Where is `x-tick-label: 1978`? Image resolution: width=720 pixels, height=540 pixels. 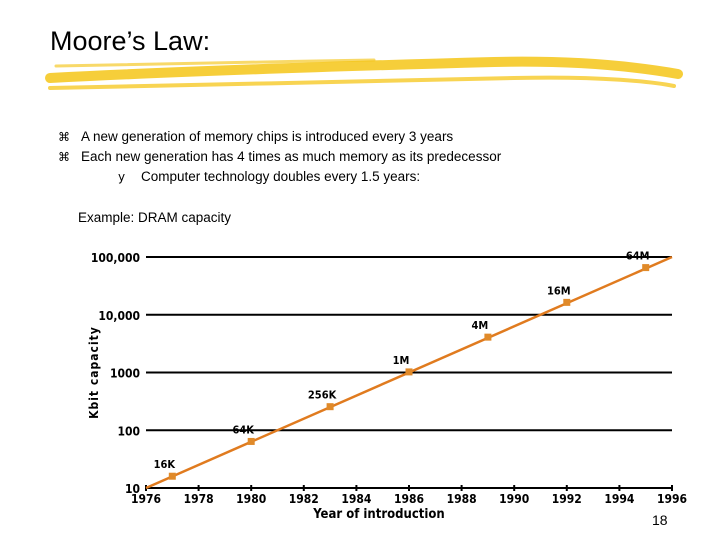 x-tick-label: 1978 is located at coordinates (199, 499).